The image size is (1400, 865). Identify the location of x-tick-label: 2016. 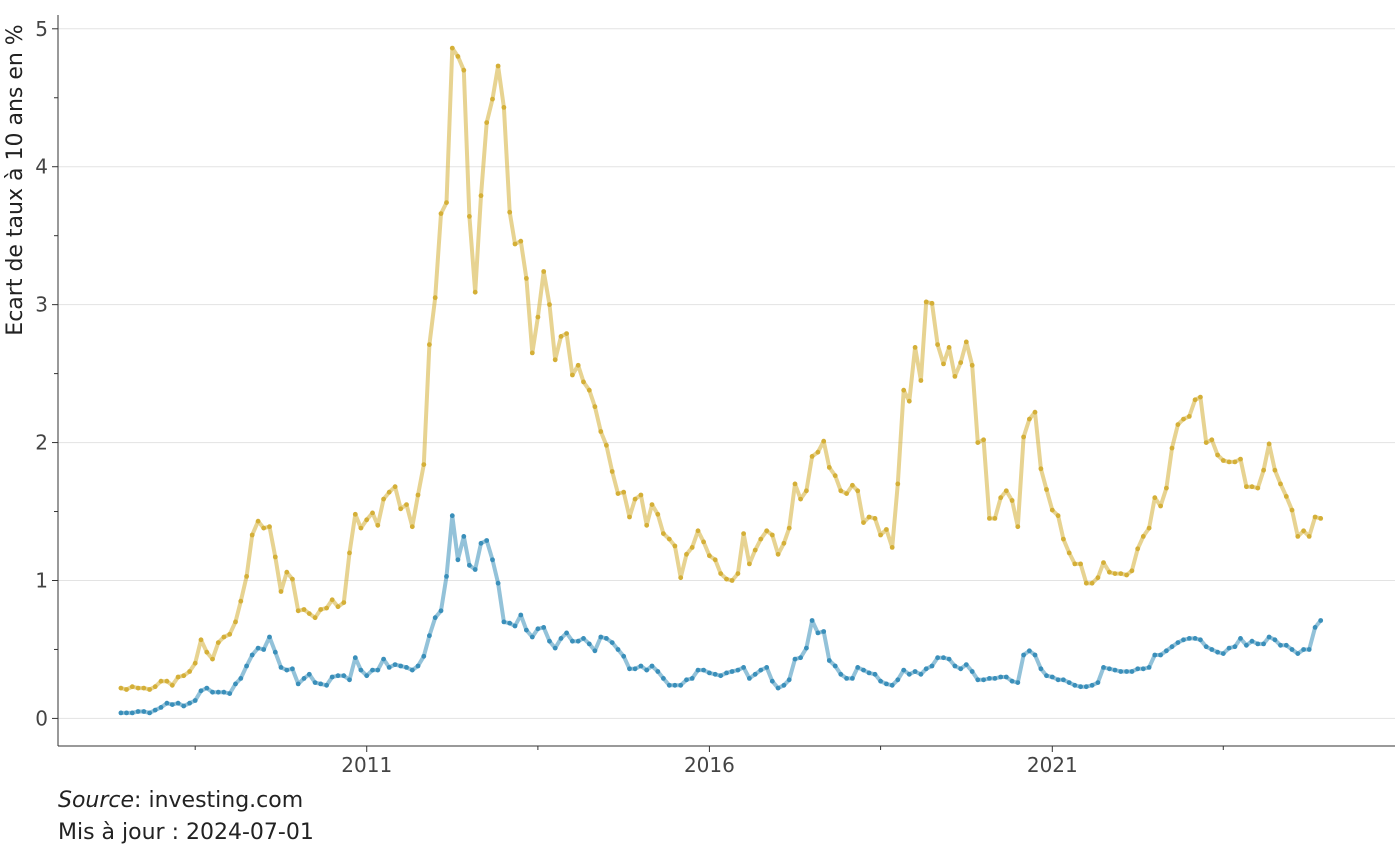
(709, 765).